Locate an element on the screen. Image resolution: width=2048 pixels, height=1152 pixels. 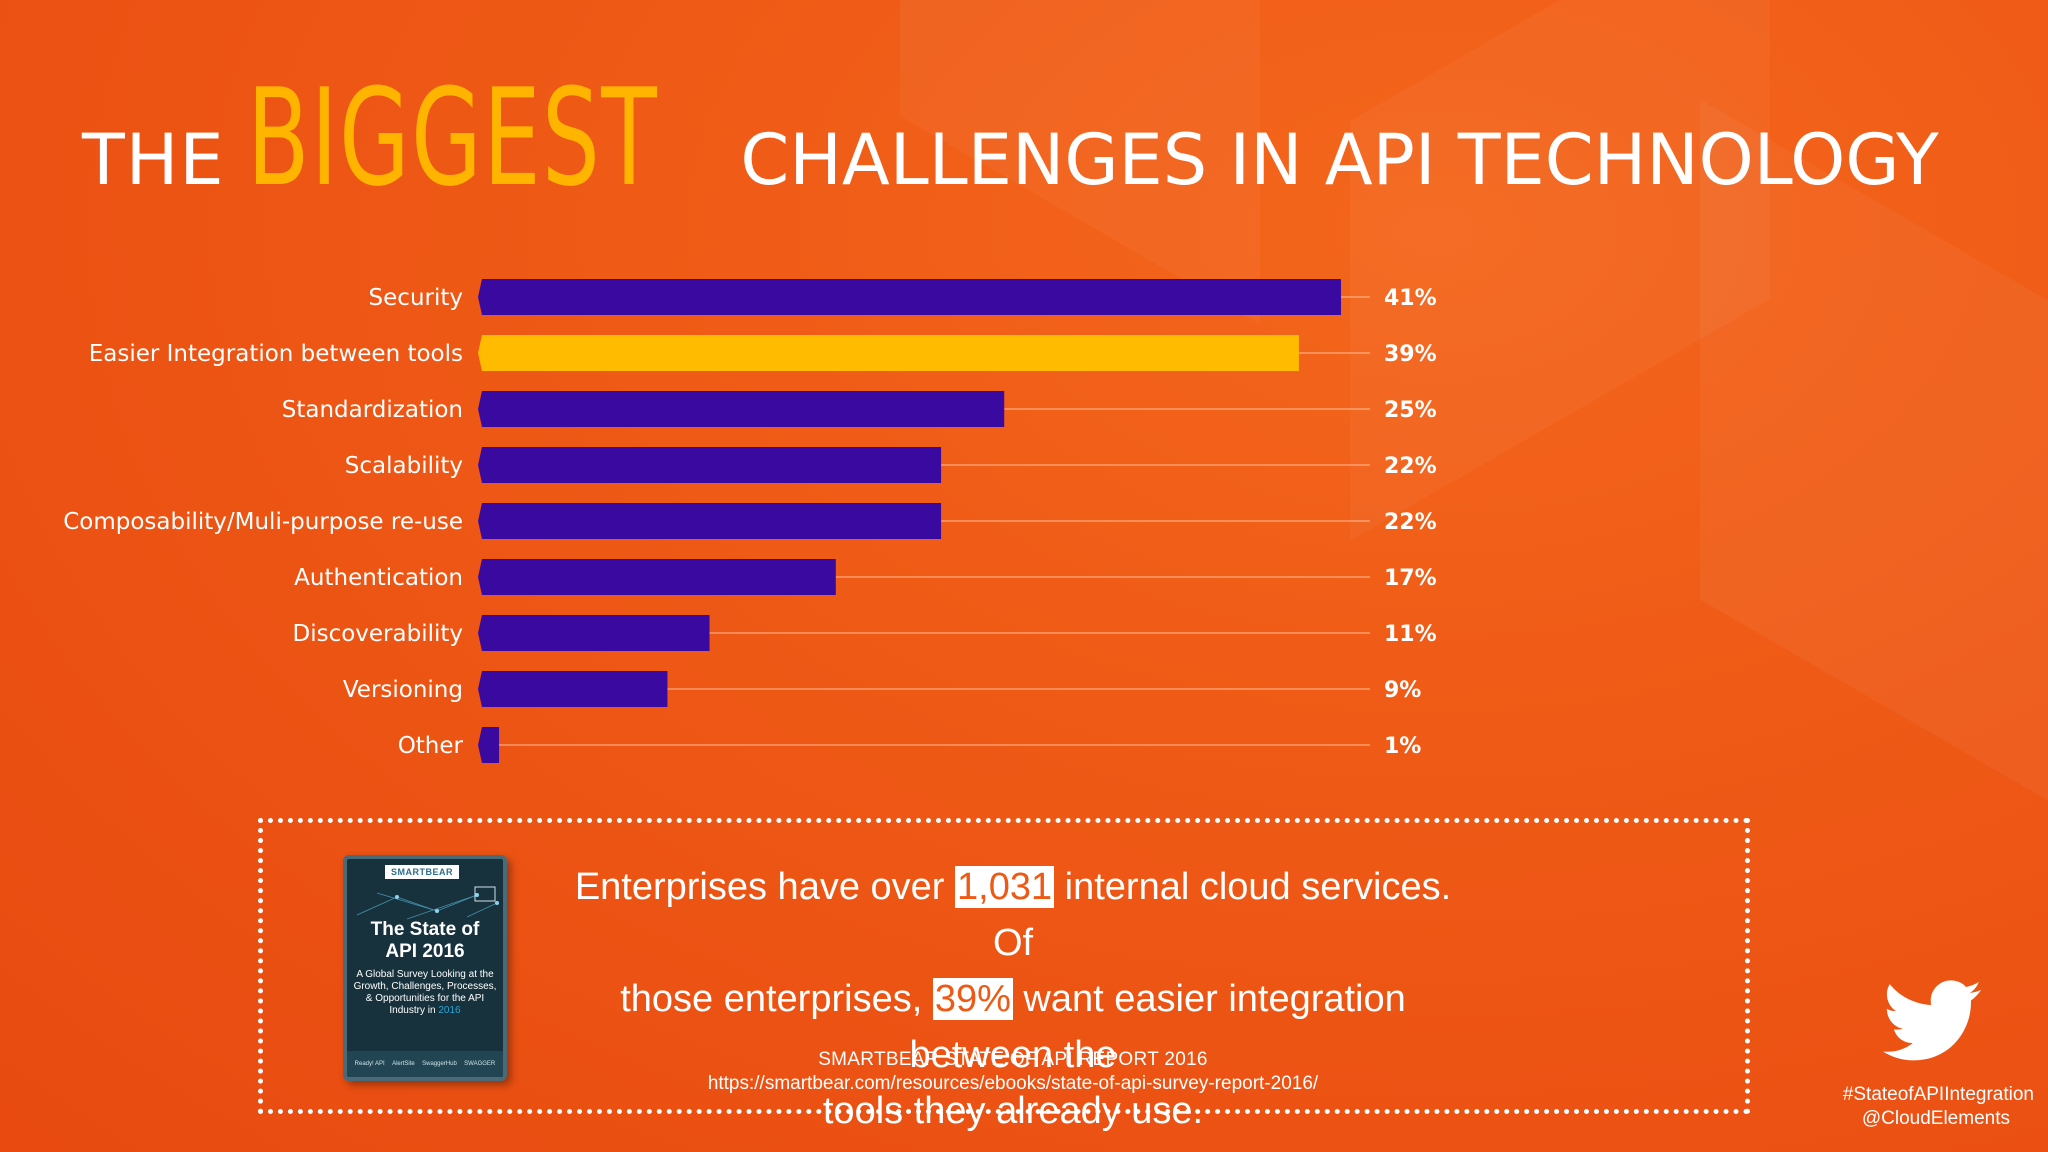
bar-composability-muli-purpose-re-use is located at coordinates (710, 521).